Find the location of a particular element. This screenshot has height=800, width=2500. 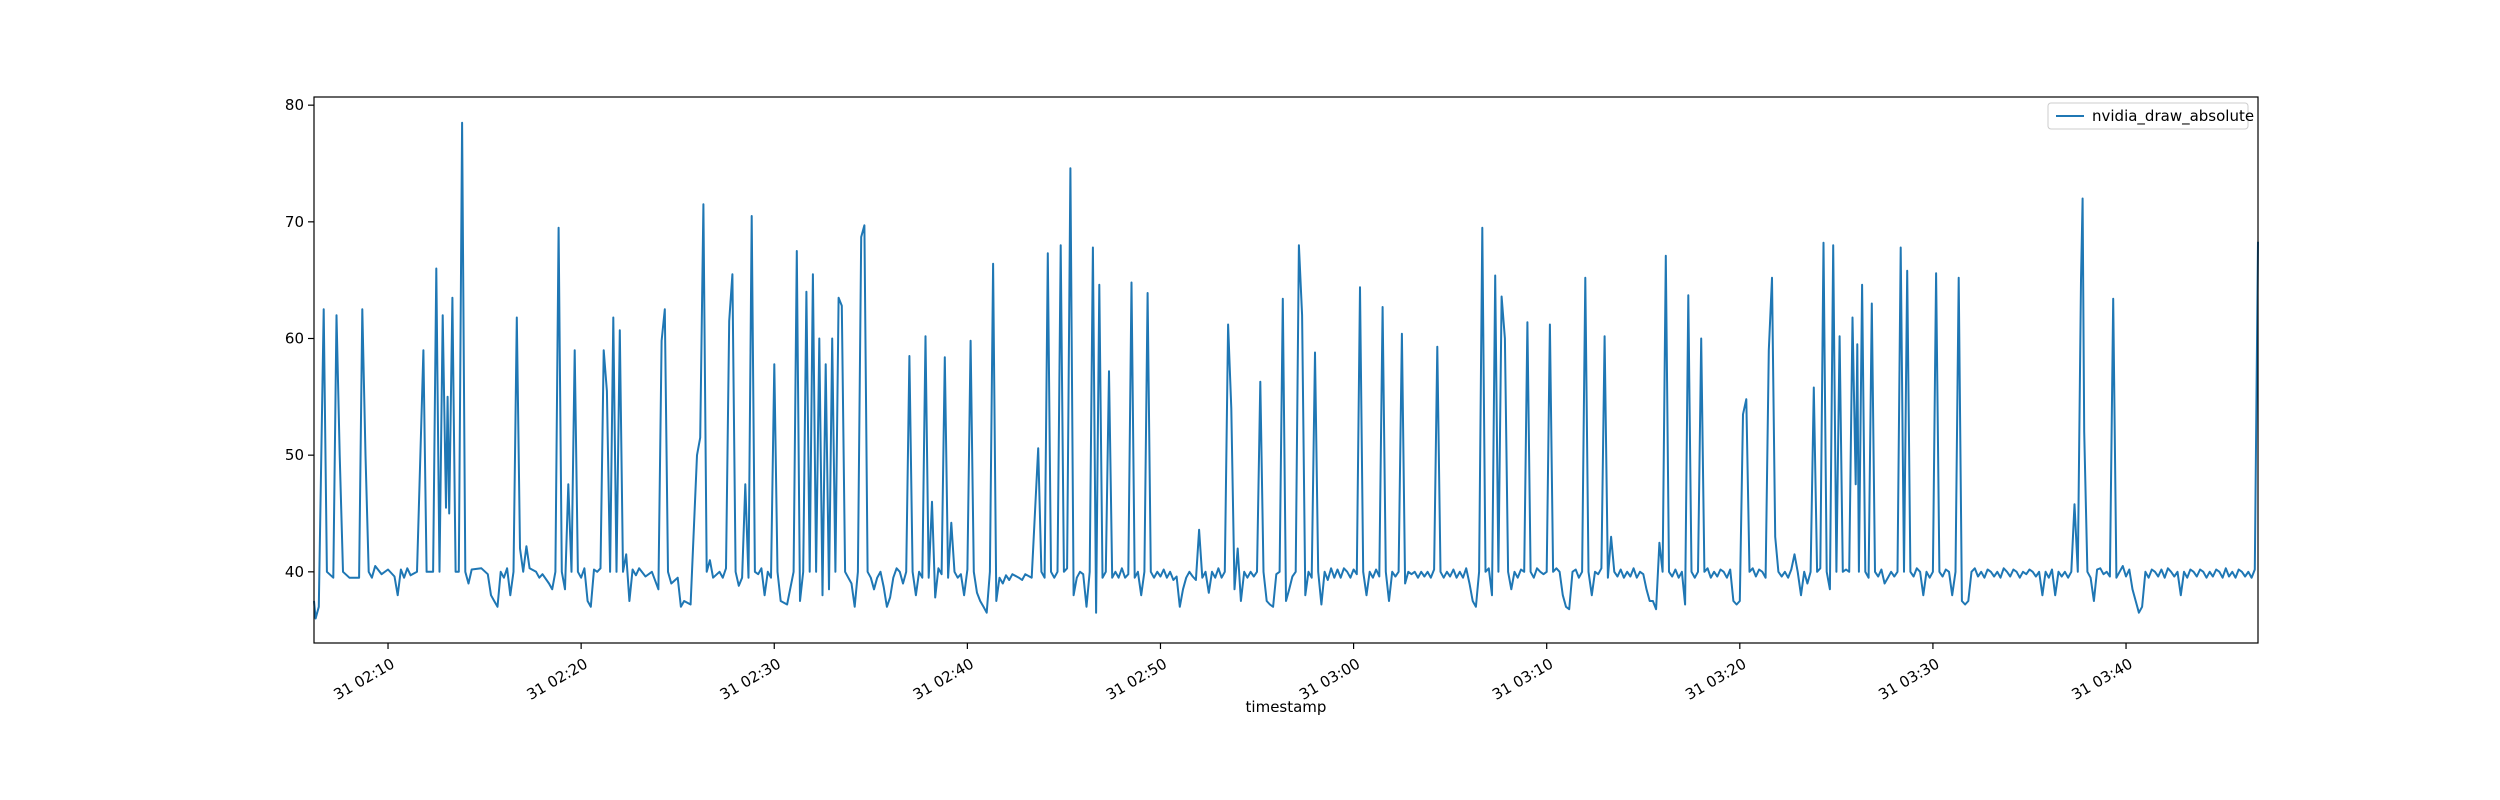

y-axis: 40 50 60 70 80 is located at coordinates (299, 338).